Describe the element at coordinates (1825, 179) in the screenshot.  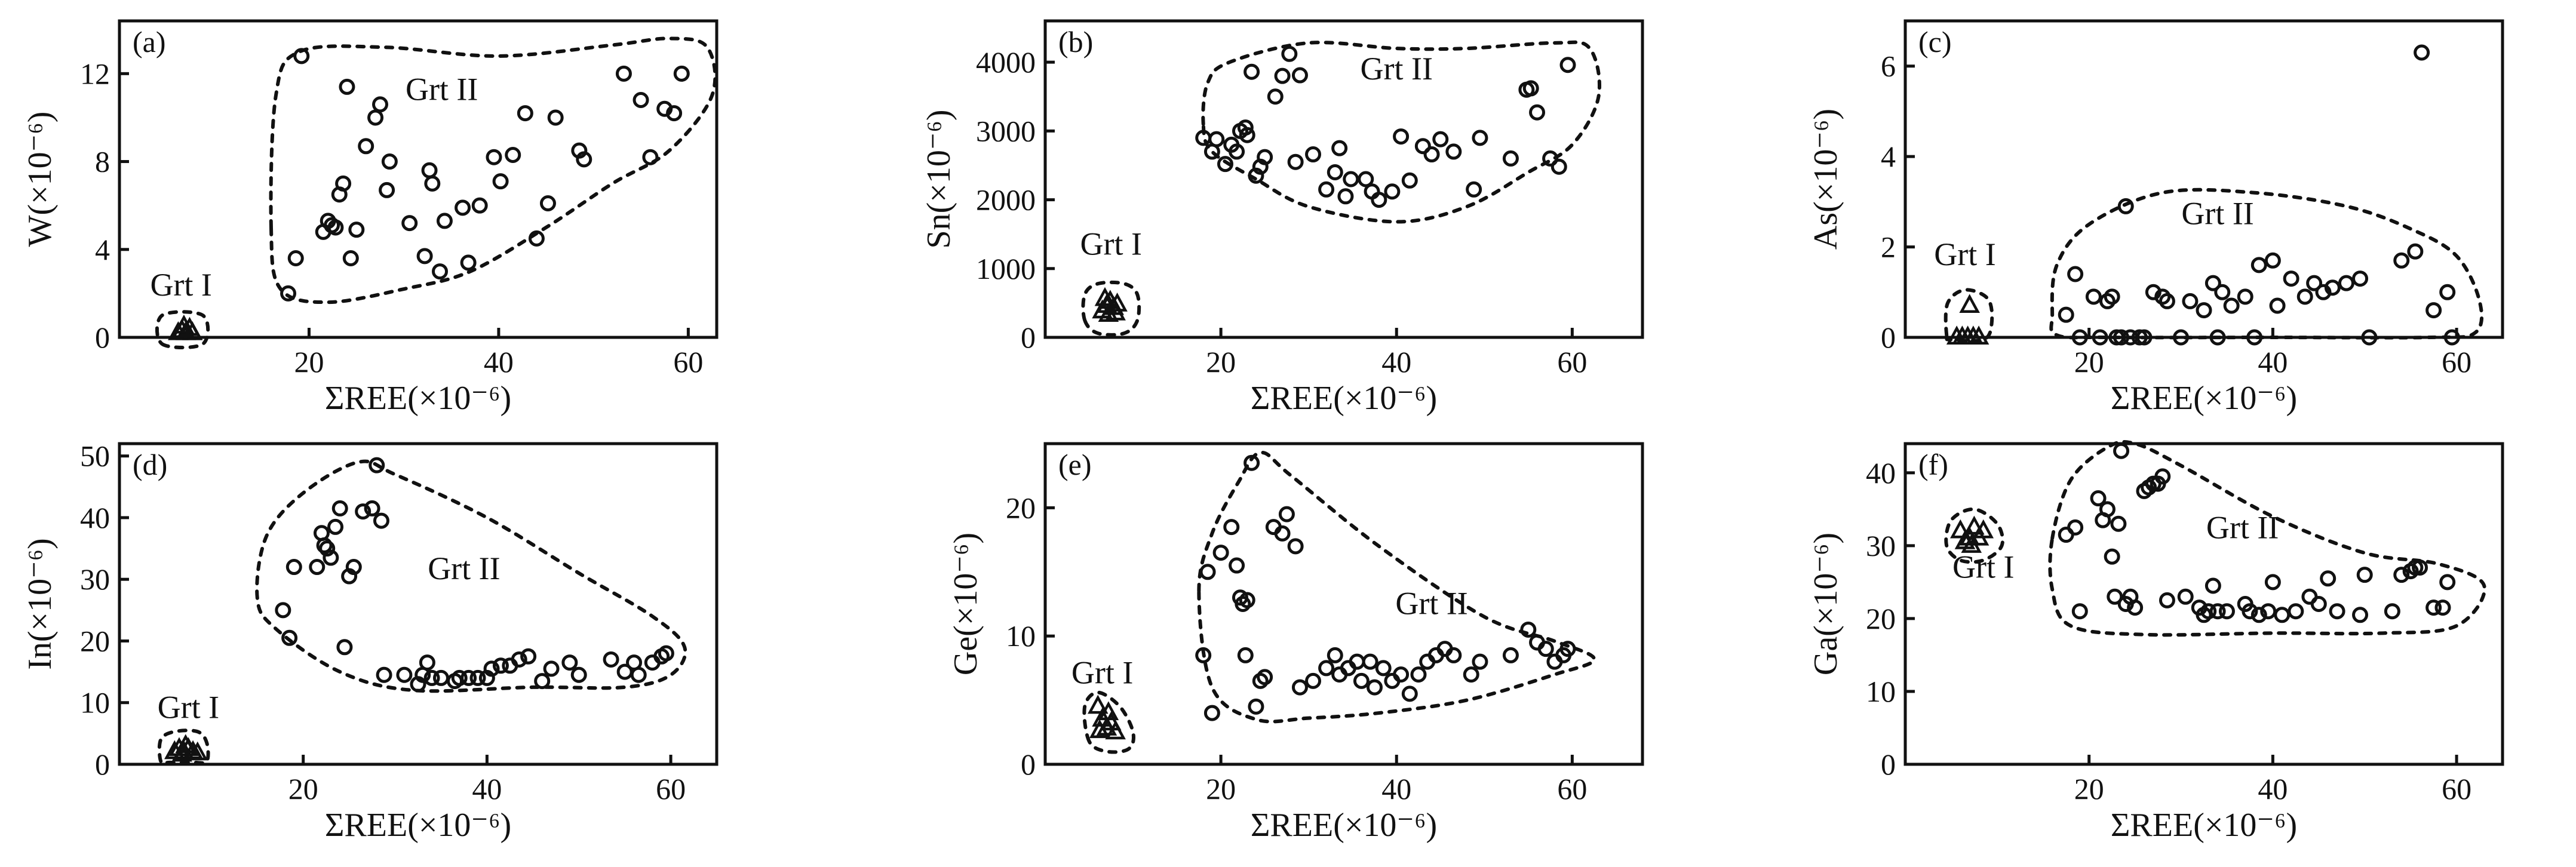
I see `y-axis-title: As(×10⁻⁶)` at that location.